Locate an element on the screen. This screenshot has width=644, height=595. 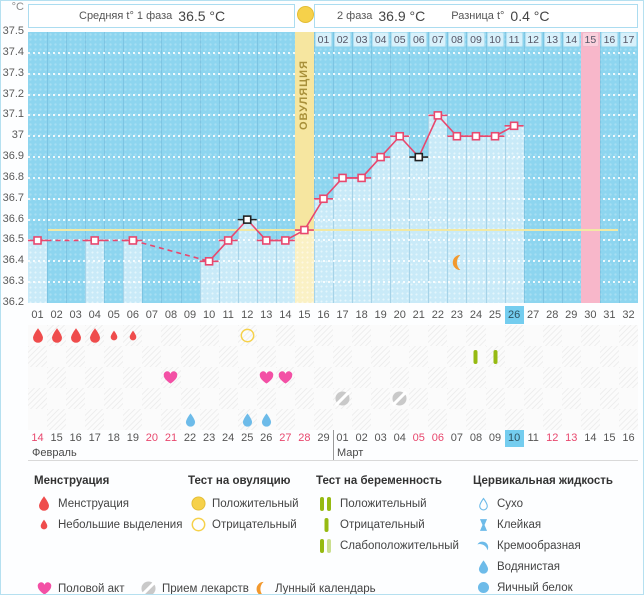
date-cell: 09 is located at coordinates (495, 438).